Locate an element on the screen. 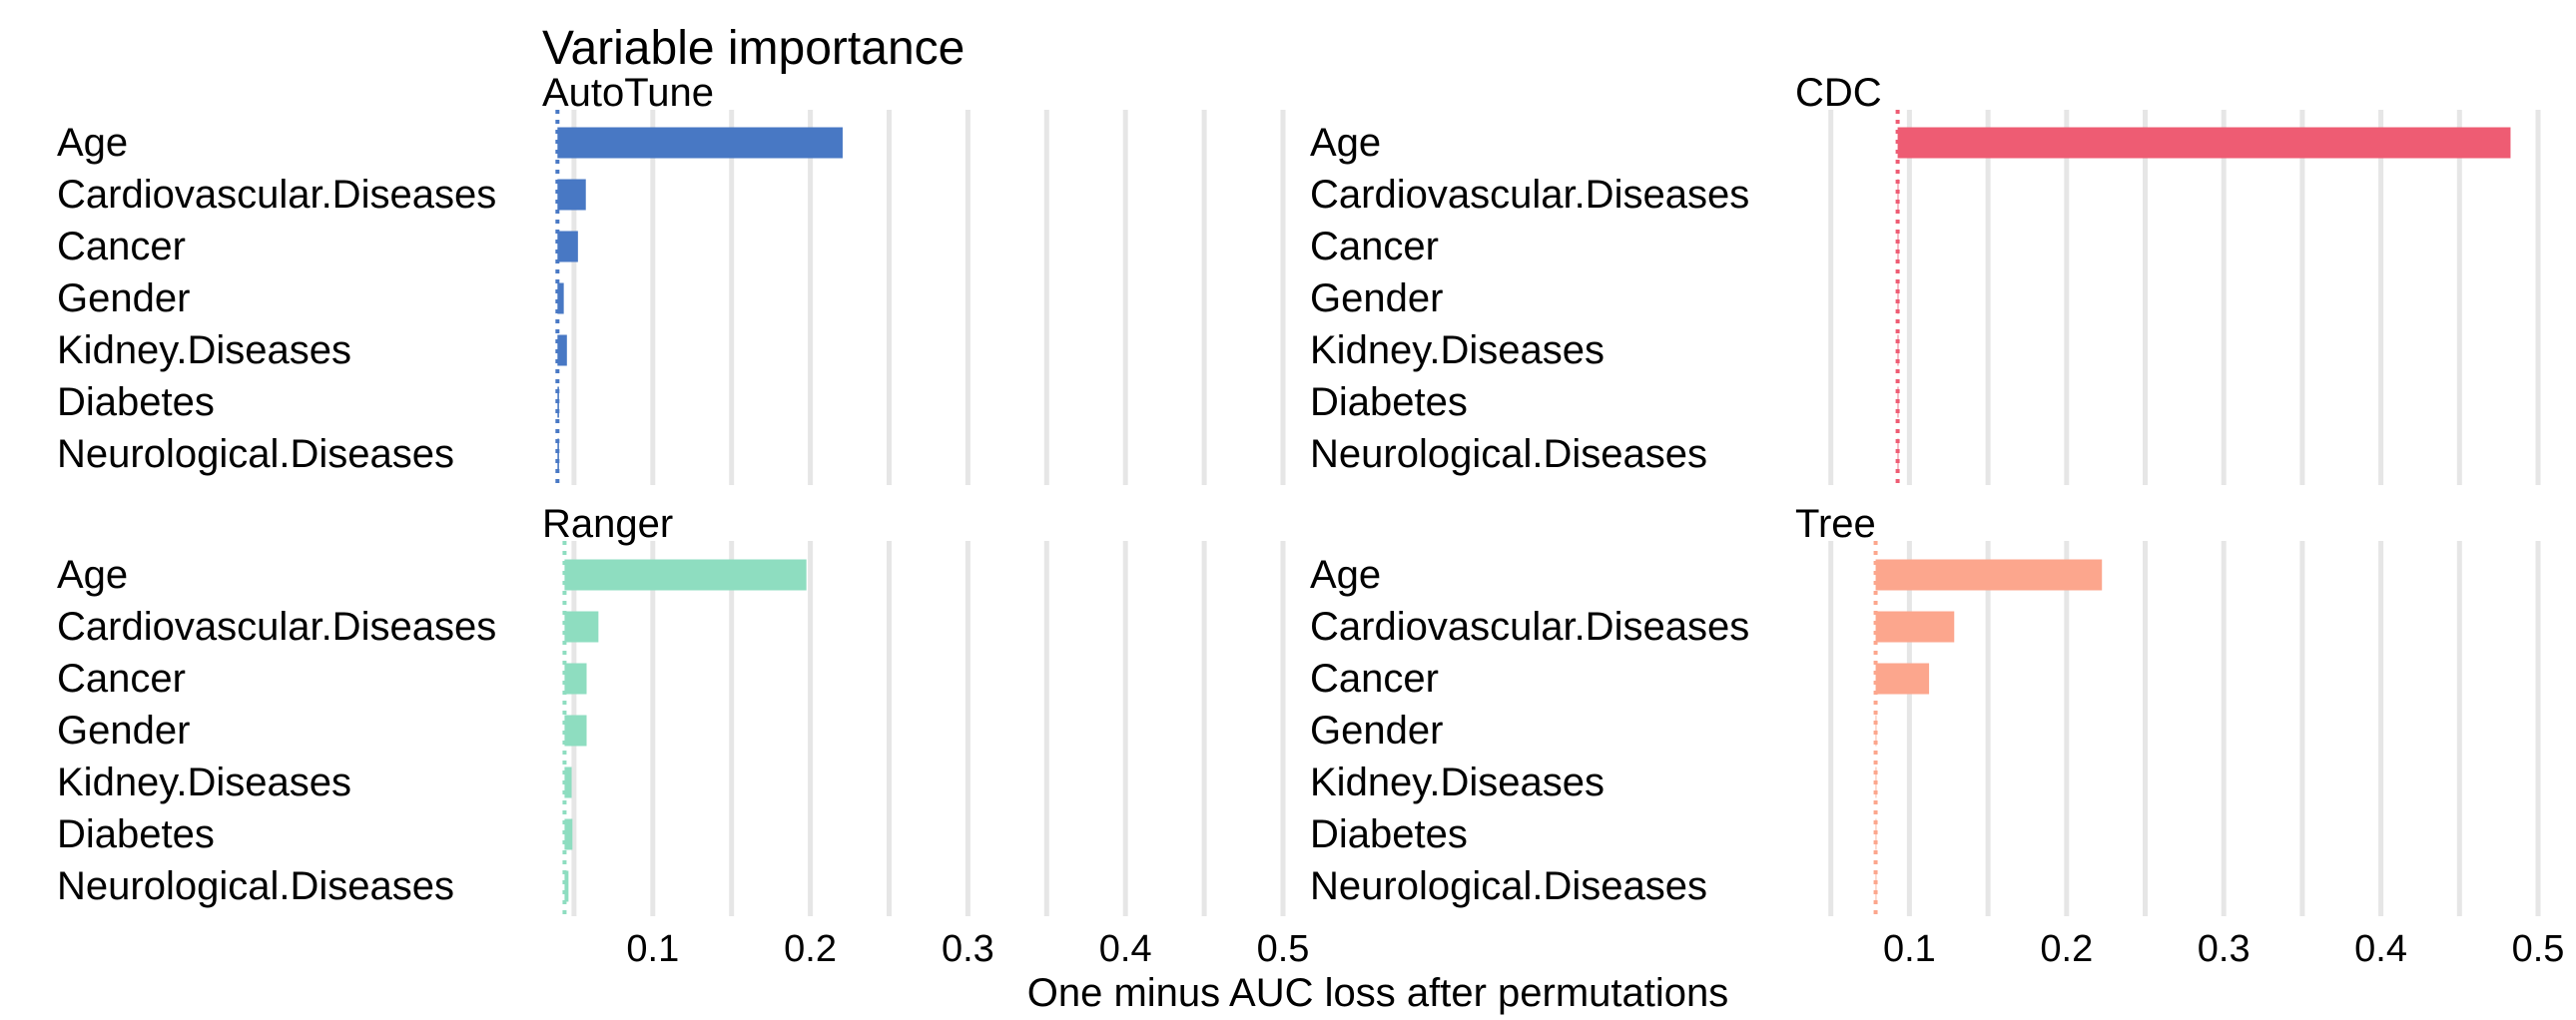 The image size is (2576, 1020). strip-label-autotune: AutoTune is located at coordinates (628, 93).